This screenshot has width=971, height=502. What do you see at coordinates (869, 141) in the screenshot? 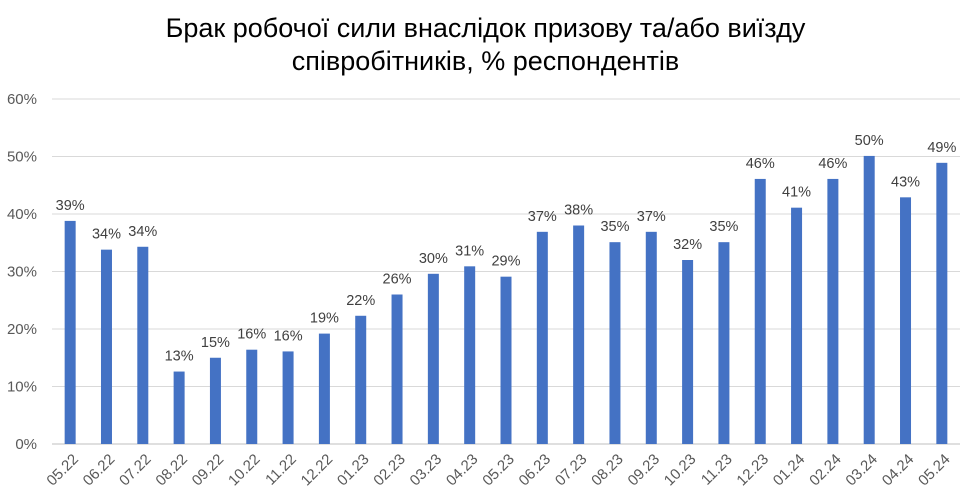
I see `data-label: 50%` at bounding box center [869, 141].